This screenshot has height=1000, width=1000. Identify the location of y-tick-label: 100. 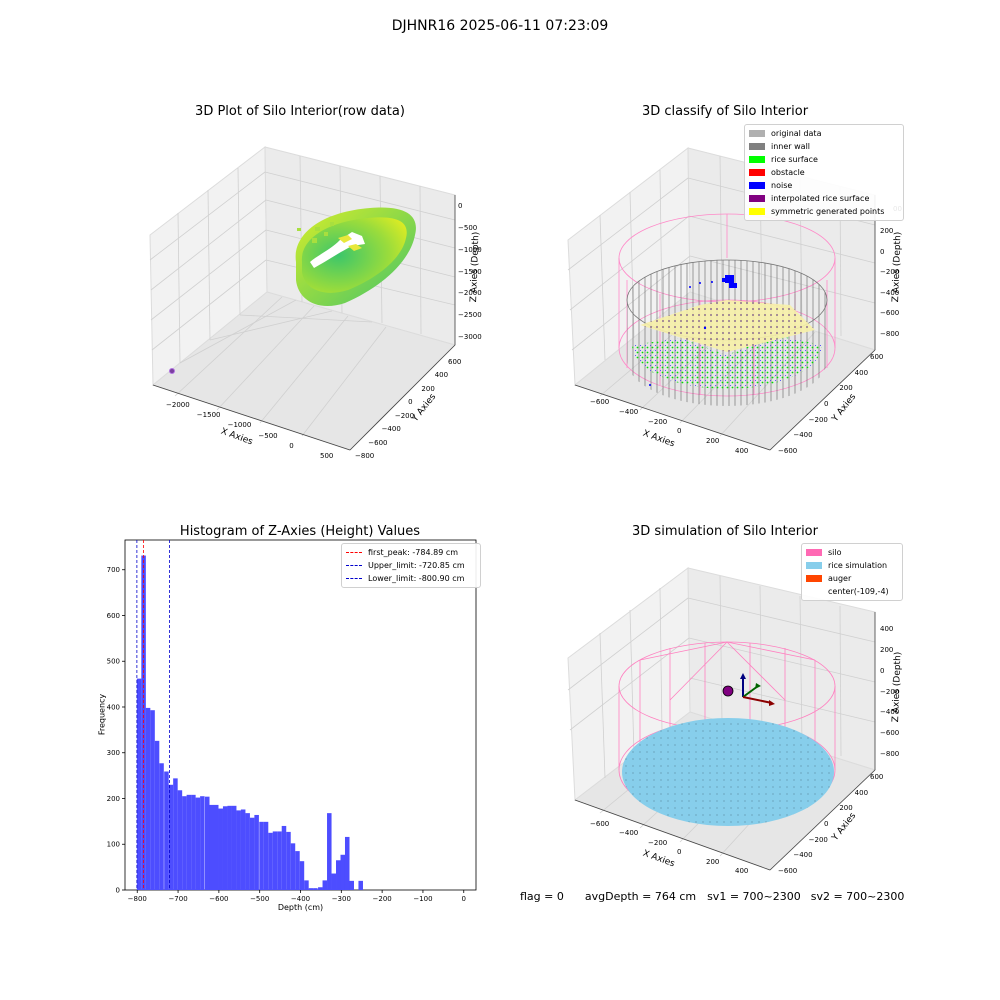
(113, 845).